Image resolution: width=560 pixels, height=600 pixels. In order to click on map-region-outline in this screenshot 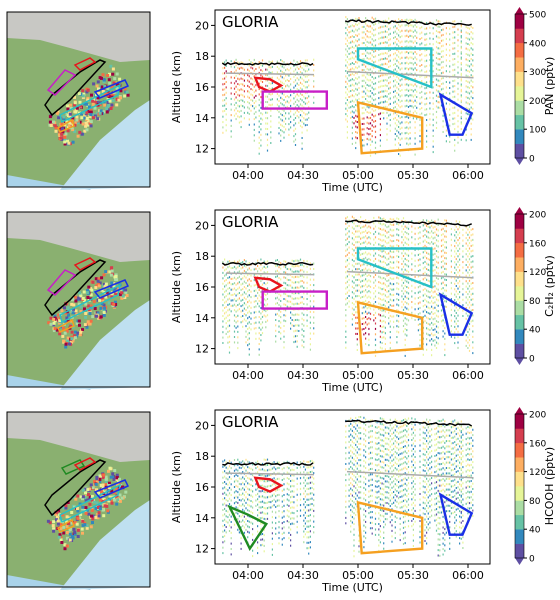, I will do `click(75, 288)`.